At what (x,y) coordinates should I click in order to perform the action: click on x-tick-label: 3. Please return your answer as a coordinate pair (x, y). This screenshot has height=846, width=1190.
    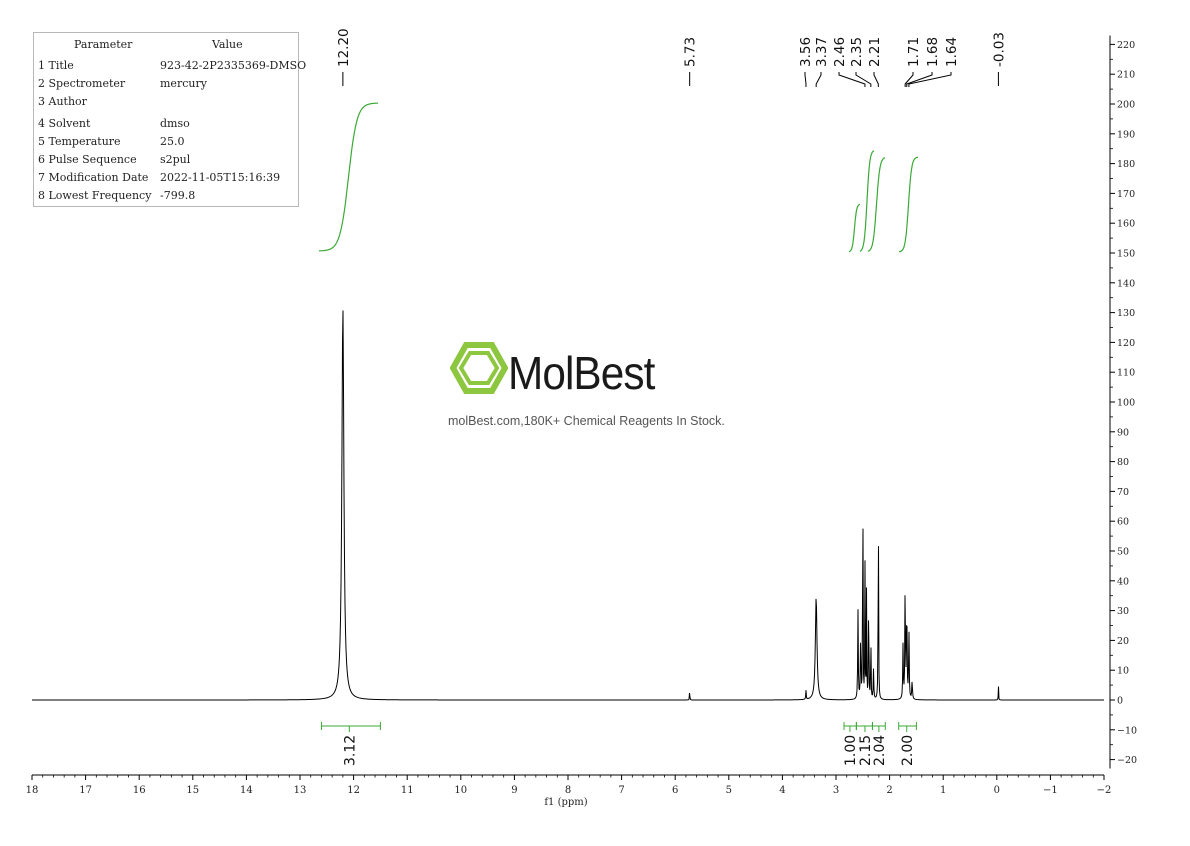
    Looking at the image, I should click on (836, 790).